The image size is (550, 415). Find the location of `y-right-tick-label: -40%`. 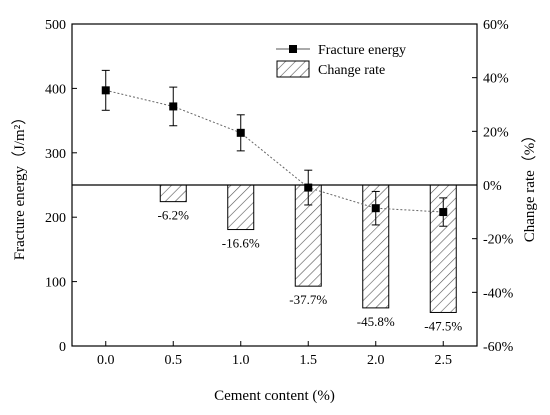

y-right-tick-label: -40% is located at coordinates (498, 293).